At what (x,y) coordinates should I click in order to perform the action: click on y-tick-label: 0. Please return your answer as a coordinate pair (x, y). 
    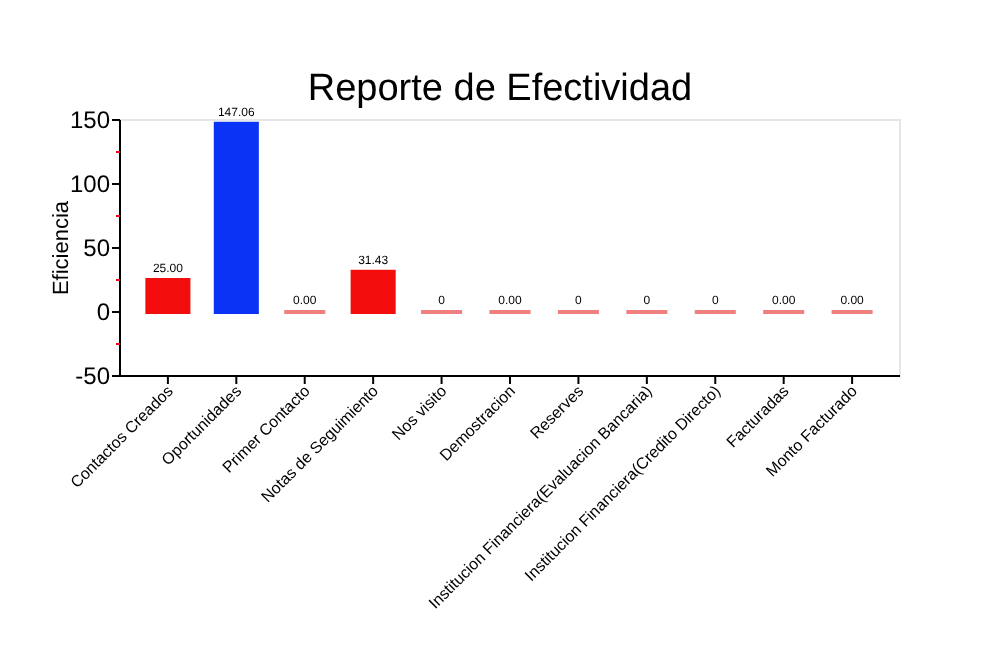
    Looking at the image, I should click on (103, 312).